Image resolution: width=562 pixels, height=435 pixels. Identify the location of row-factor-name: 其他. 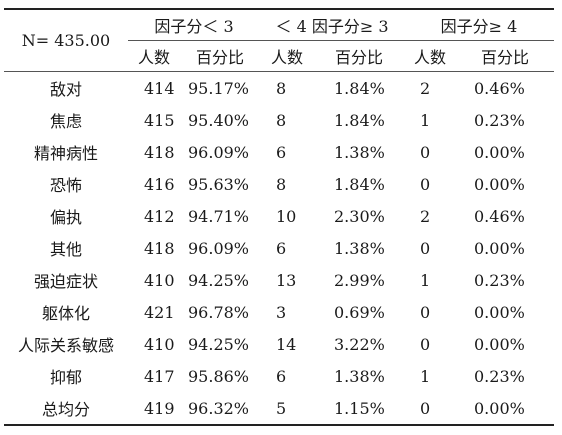
(65, 249).